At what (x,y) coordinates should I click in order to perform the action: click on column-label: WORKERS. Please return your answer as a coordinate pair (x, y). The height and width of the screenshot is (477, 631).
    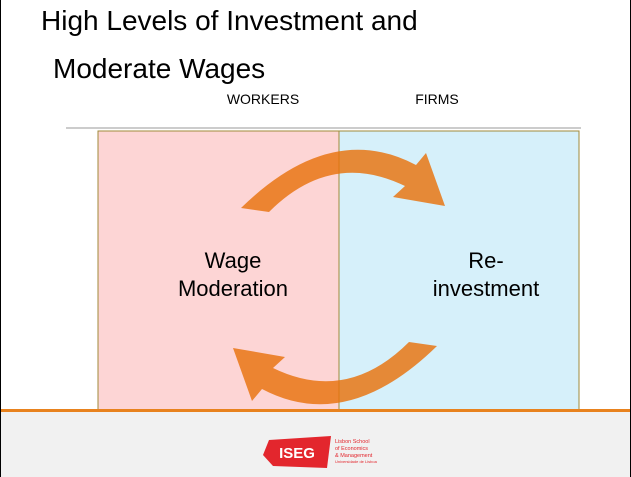
    Looking at the image, I should click on (263, 99).